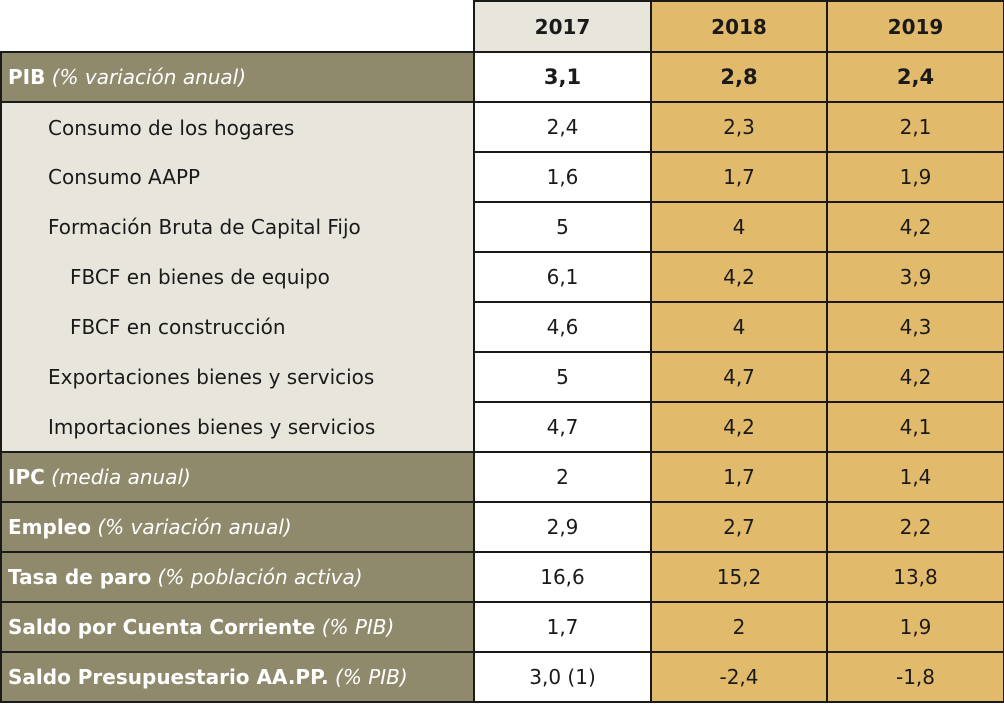 This screenshot has width=1004, height=712. I want to click on value-cell: 16,6, so click(562, 577).